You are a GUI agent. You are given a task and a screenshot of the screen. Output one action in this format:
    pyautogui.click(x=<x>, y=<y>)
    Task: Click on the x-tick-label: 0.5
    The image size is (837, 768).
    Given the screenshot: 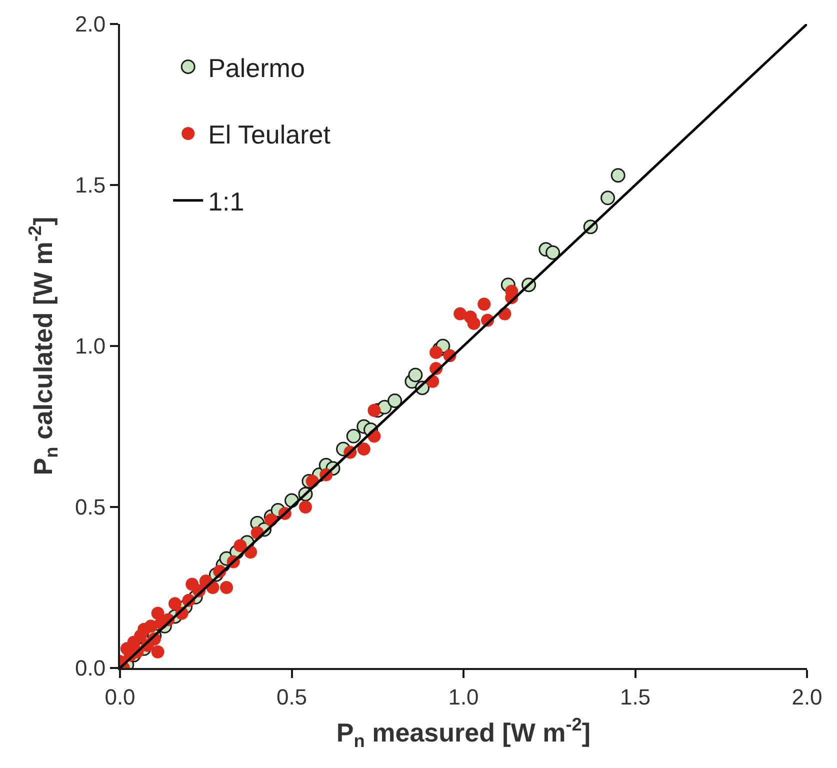 What is the action you would take?
    pyautogui.click(x=292, y=697)
    